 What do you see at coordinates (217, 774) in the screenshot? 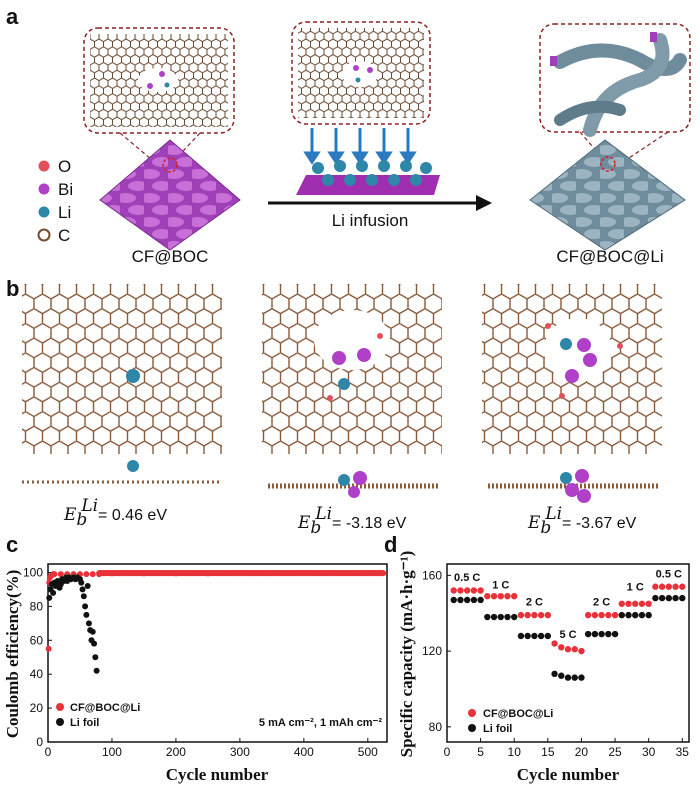
I see `chart-c-xlabel: Cycle number` at bounding box center [217, 774].